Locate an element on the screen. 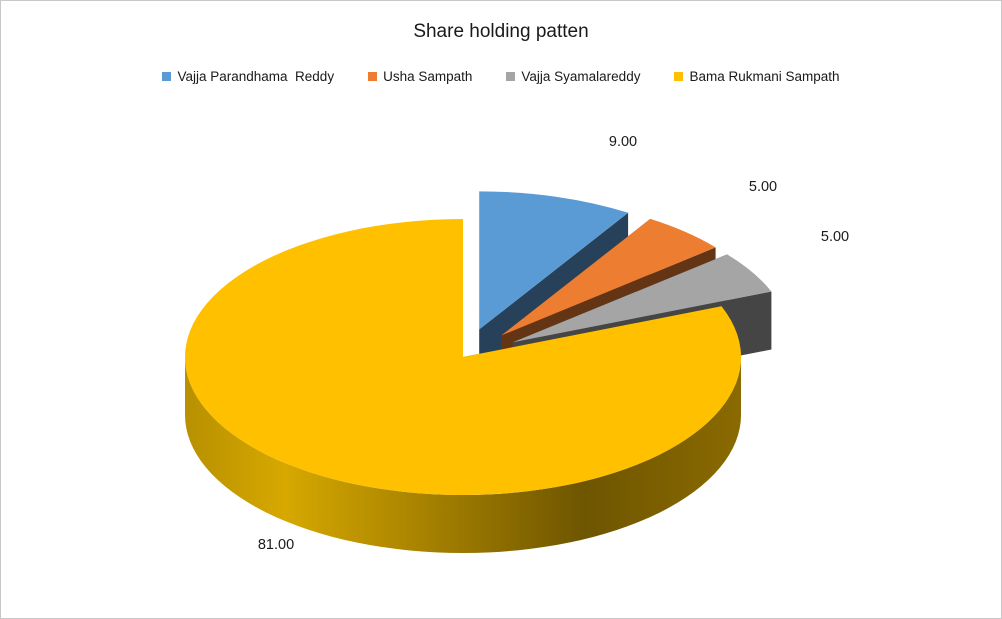  data-label-0: 9.00 is located at coordinates (623, 142).